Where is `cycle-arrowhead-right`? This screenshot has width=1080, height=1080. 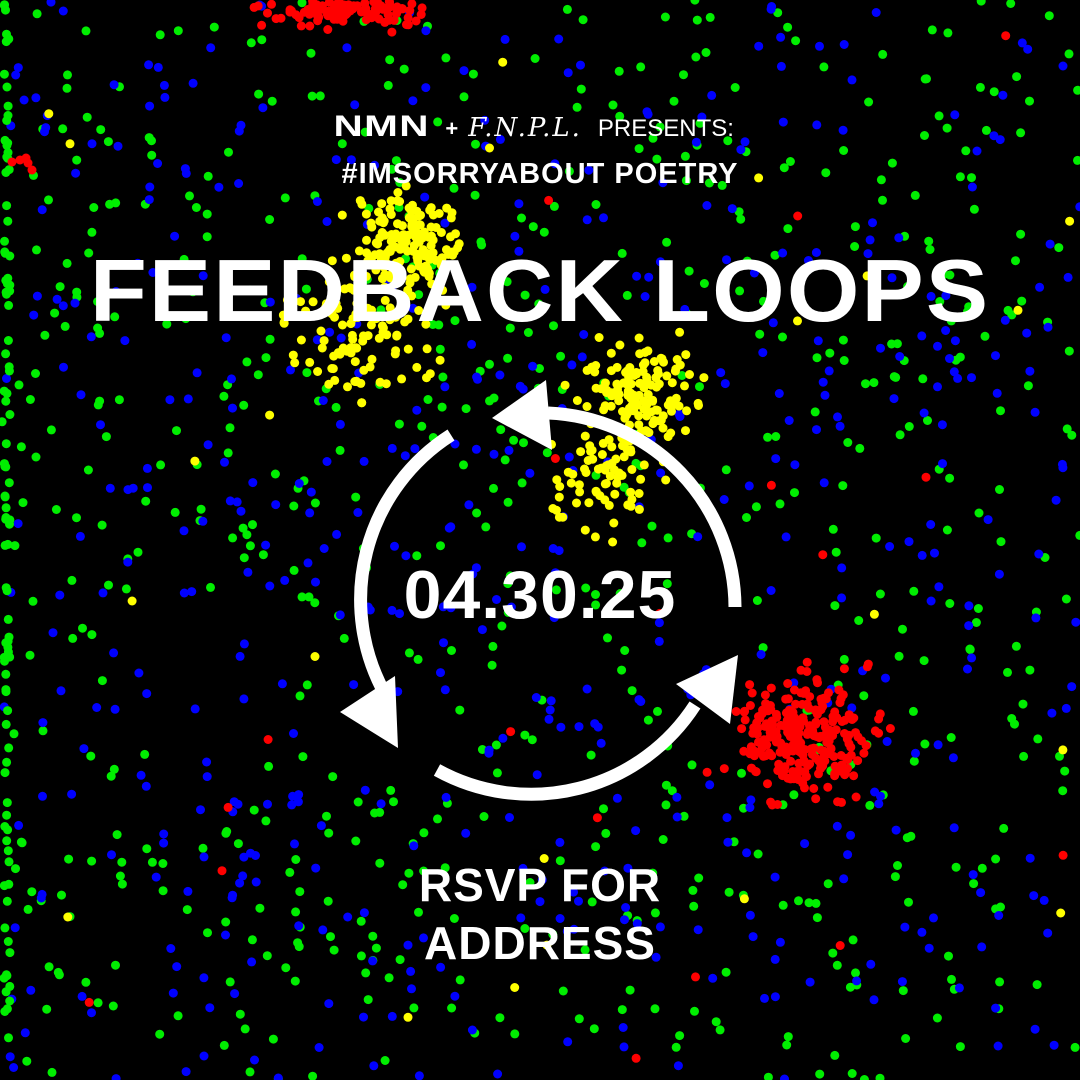
cycle-arrowhead-right is located at coordinates (707, 689).